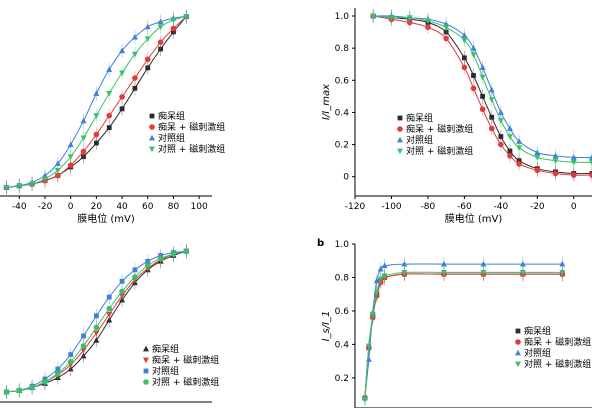  What do you see at coordinates (482, 89) in the screenshot?
I see `fit-curve-Control_TMS` at bounding box center [482, 89].